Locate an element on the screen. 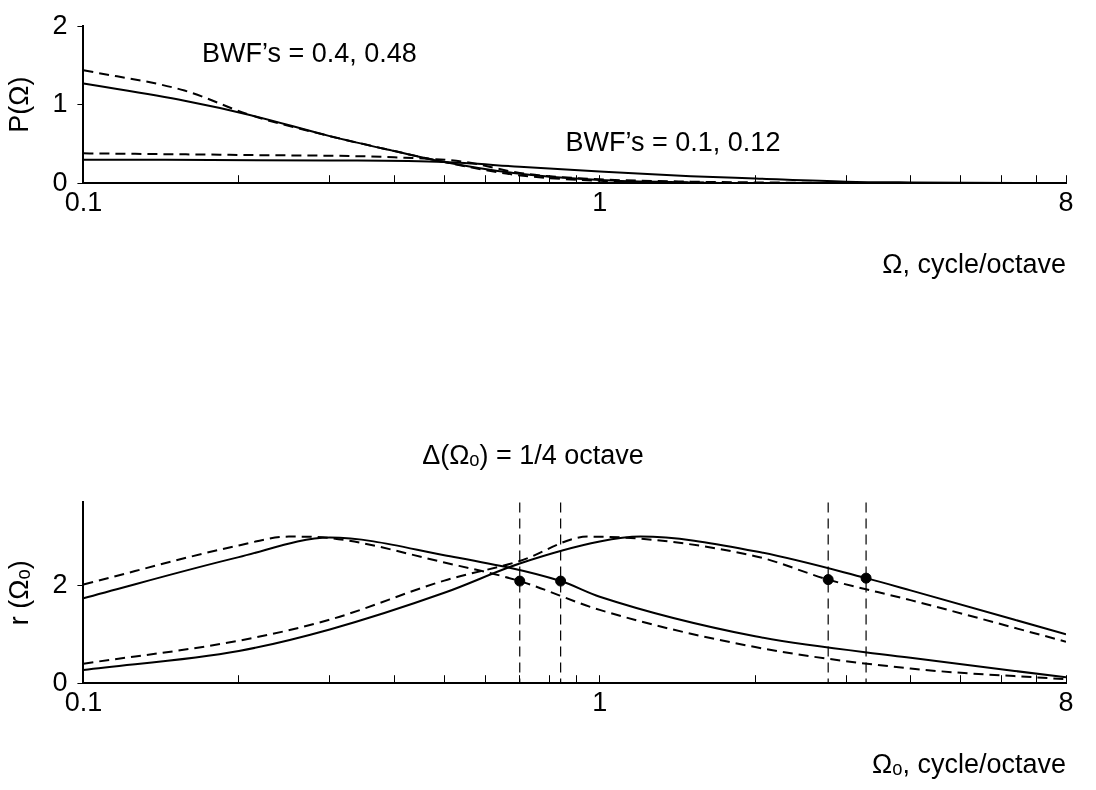 This screenshot has height=790, width=1096. x-axis-title: Ω, cycle/octave is located at coordinates (974, 264).